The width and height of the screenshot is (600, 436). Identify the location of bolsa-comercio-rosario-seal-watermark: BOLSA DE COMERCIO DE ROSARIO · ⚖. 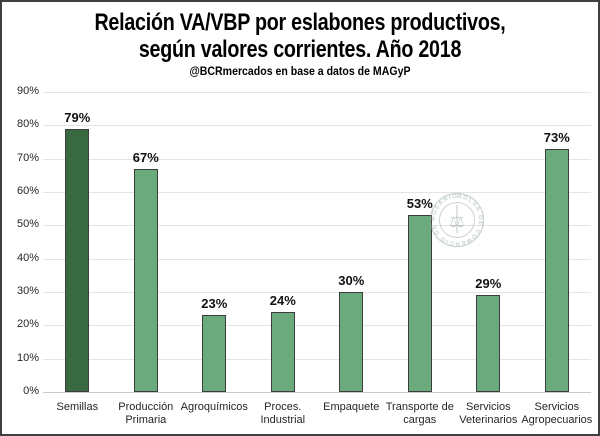
(450, 213).